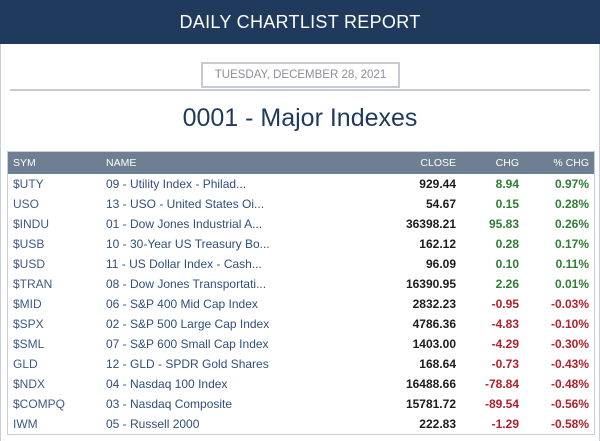 This screenshot has width=600, height=441. Describe the element at coordinates (187, 344) in the screenshot. I see `chart-name-link: 07 - S&P 600 Small Cap Index` at that location.